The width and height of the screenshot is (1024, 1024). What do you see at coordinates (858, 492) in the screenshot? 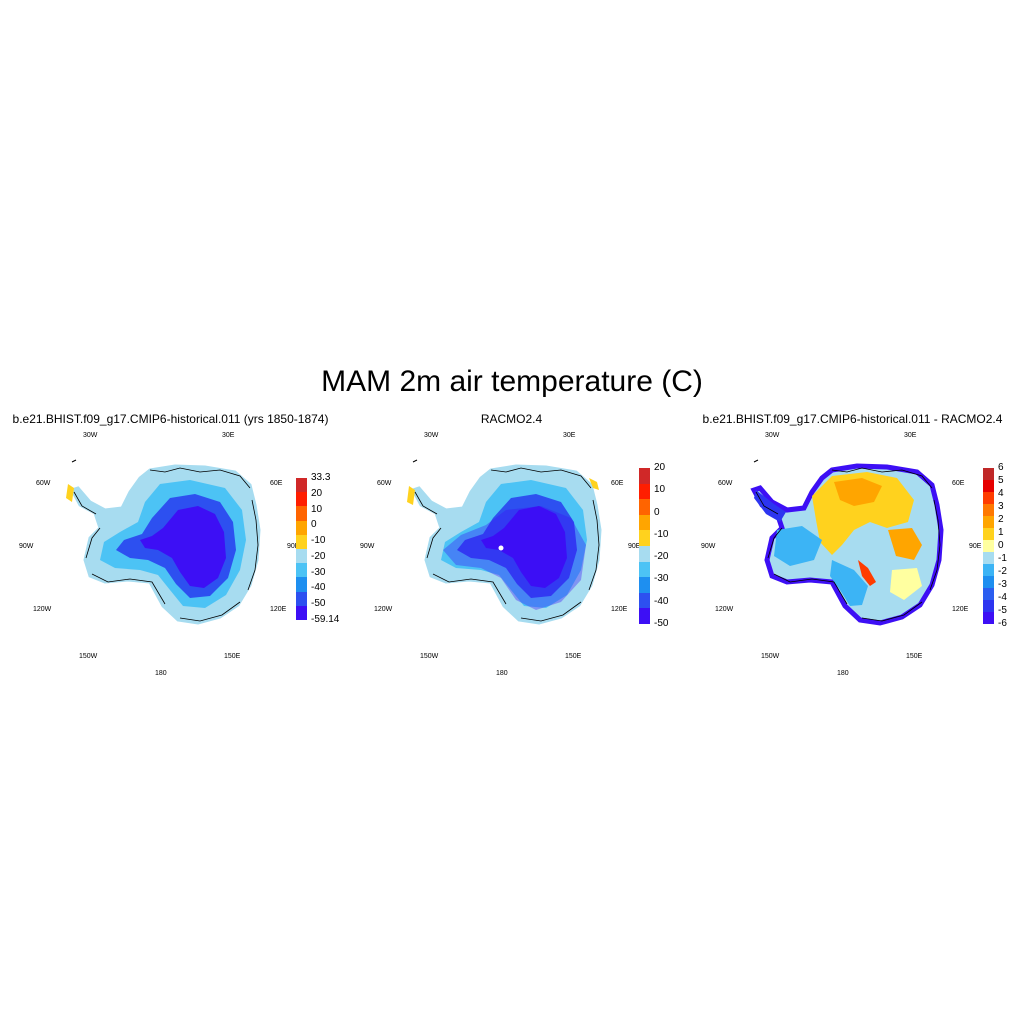
I see `warm-anomaly-core` at bounding box center [858, 492].